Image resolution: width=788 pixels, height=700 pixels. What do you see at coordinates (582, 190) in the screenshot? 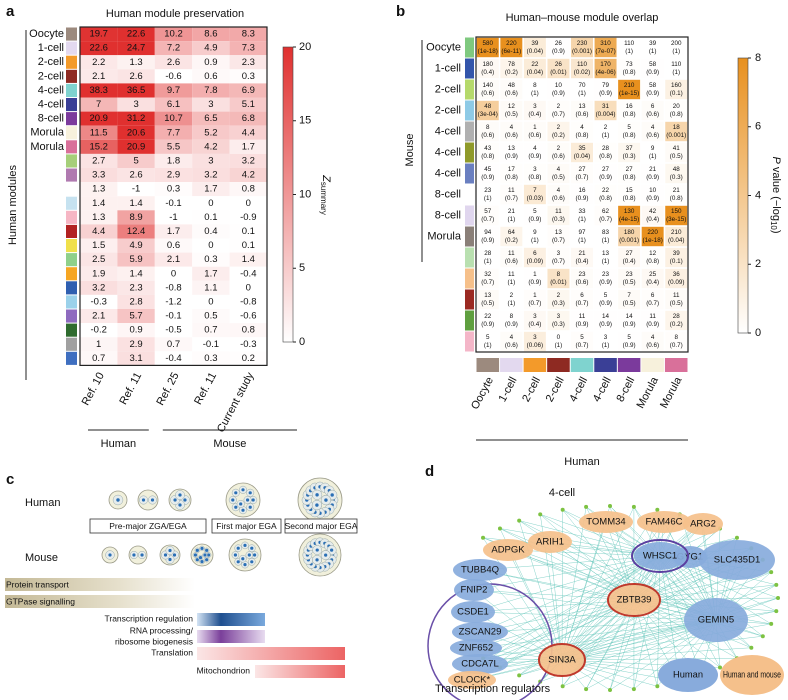
I see `cell-count: 16` at bounding box center [582, 190].